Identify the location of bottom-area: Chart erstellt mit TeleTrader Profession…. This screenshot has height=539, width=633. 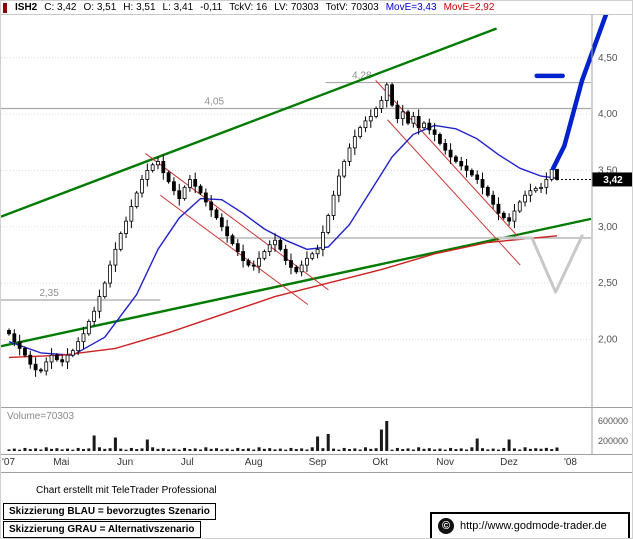
(316, 505).